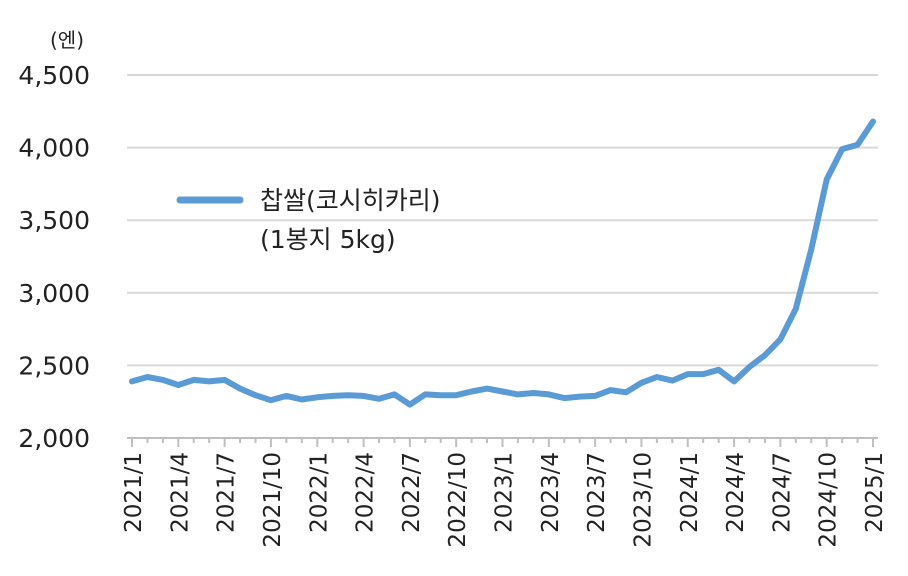  What do you see at coordinates (308, 220) in the screenshot?
I see `legend: 찹쌀(코시히카리) (1봉지 5kg)` at bounding box center [308, 220].